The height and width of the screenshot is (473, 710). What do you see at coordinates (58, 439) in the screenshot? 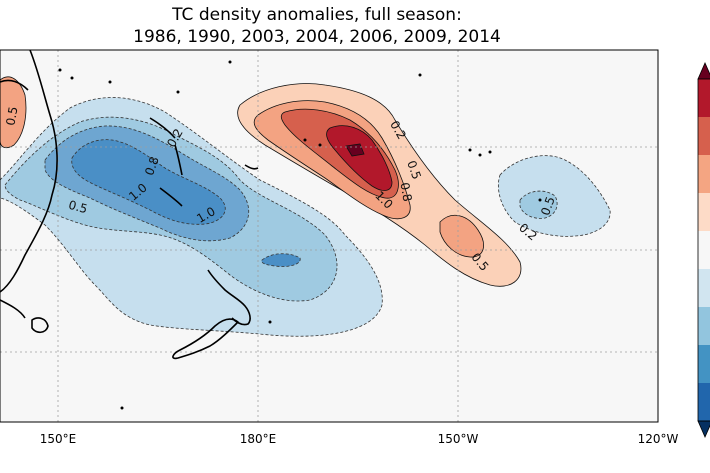
I see `x-tick-label: 150°E` at bounding box center [58, 439].